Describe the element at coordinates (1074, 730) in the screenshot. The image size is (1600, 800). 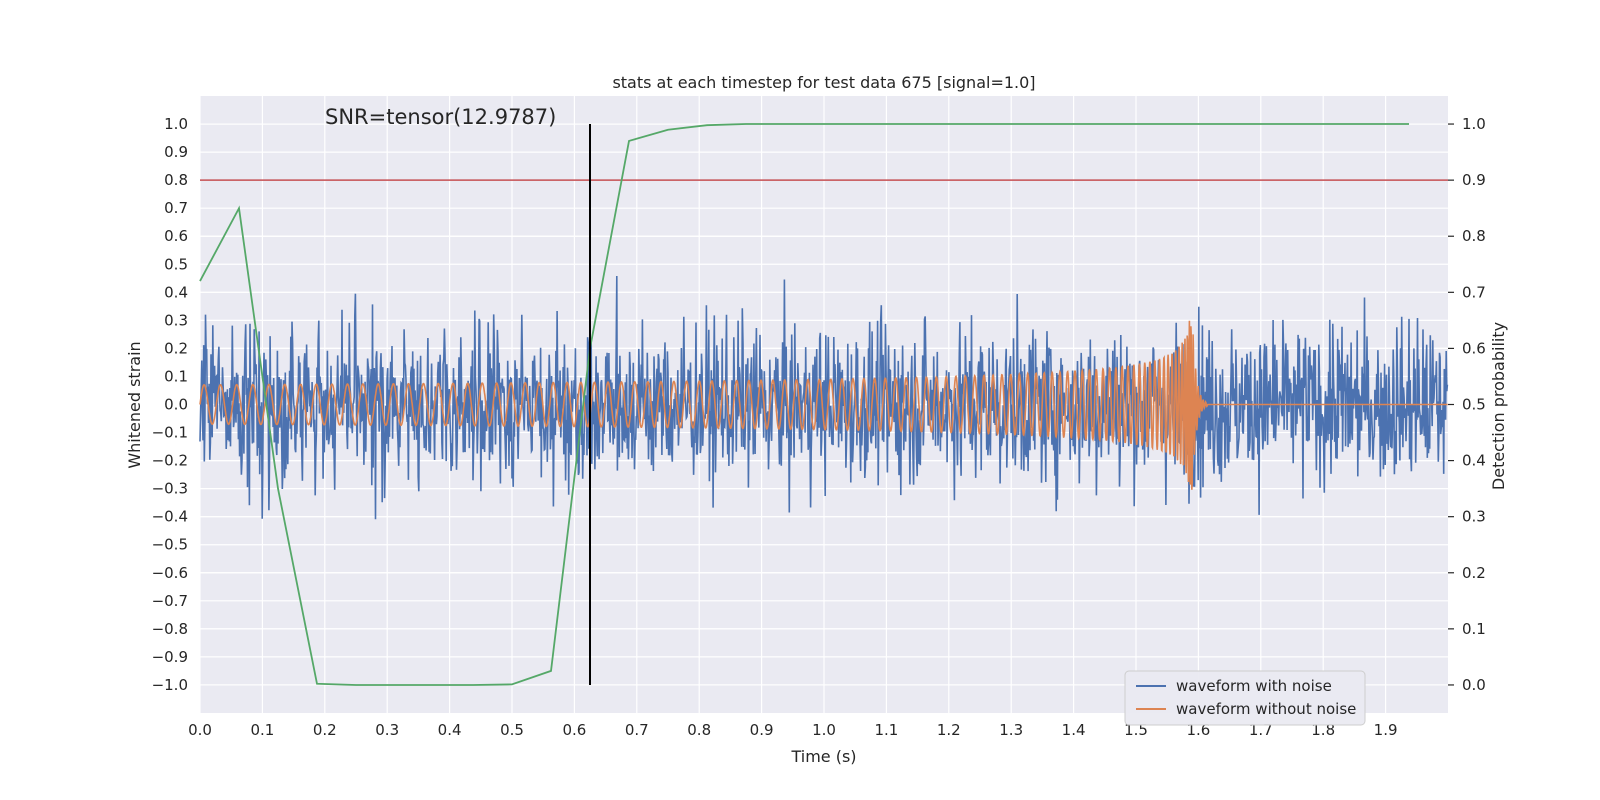
I see `x-tick-label: 1.4` at that location.